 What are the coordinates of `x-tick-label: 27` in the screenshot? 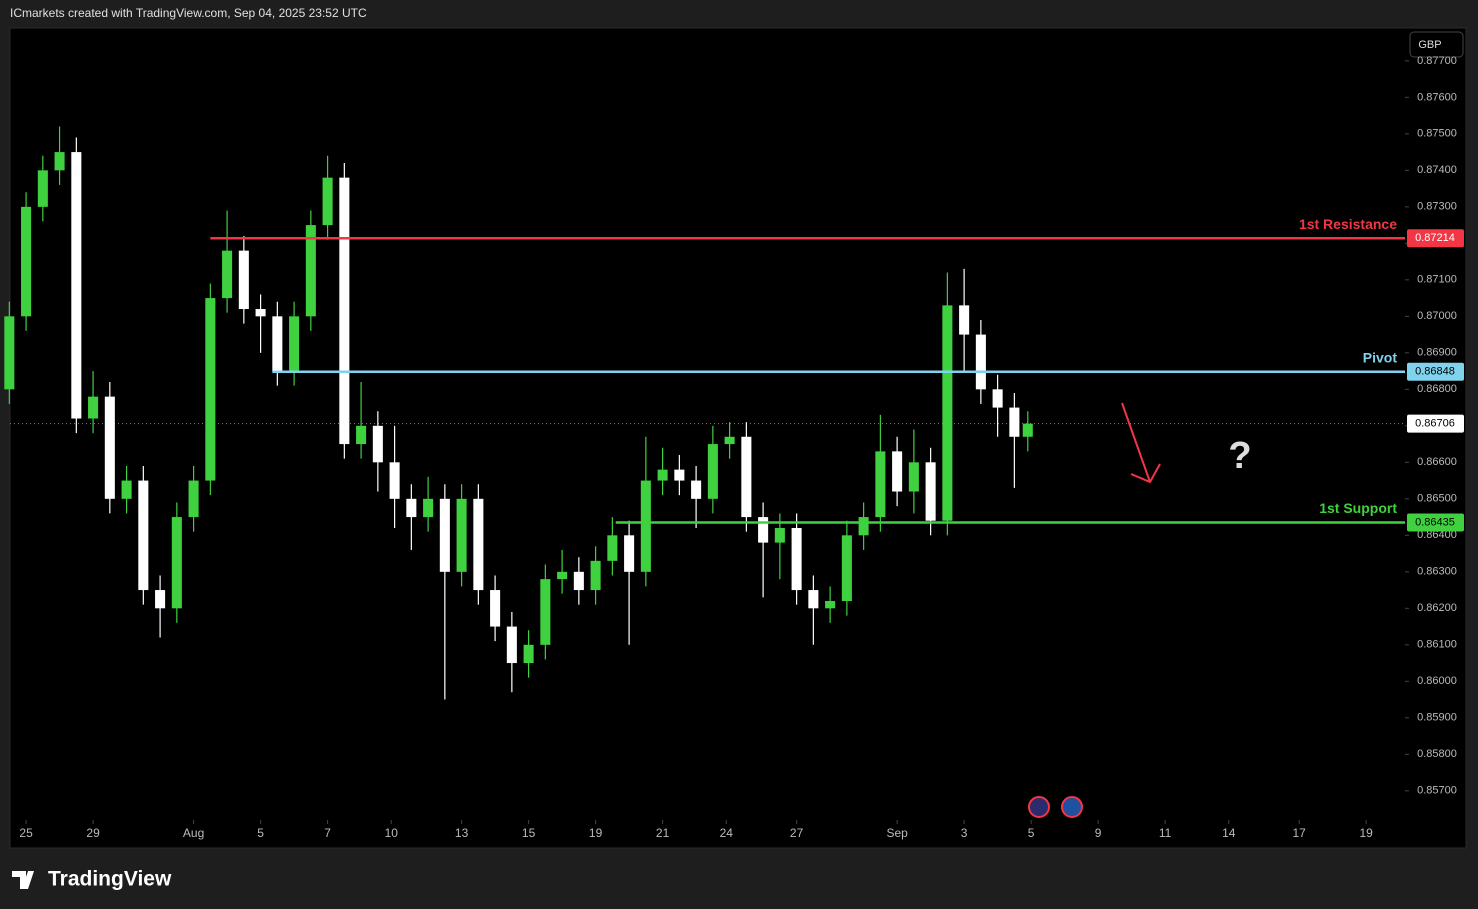 It's located at (797, 833).